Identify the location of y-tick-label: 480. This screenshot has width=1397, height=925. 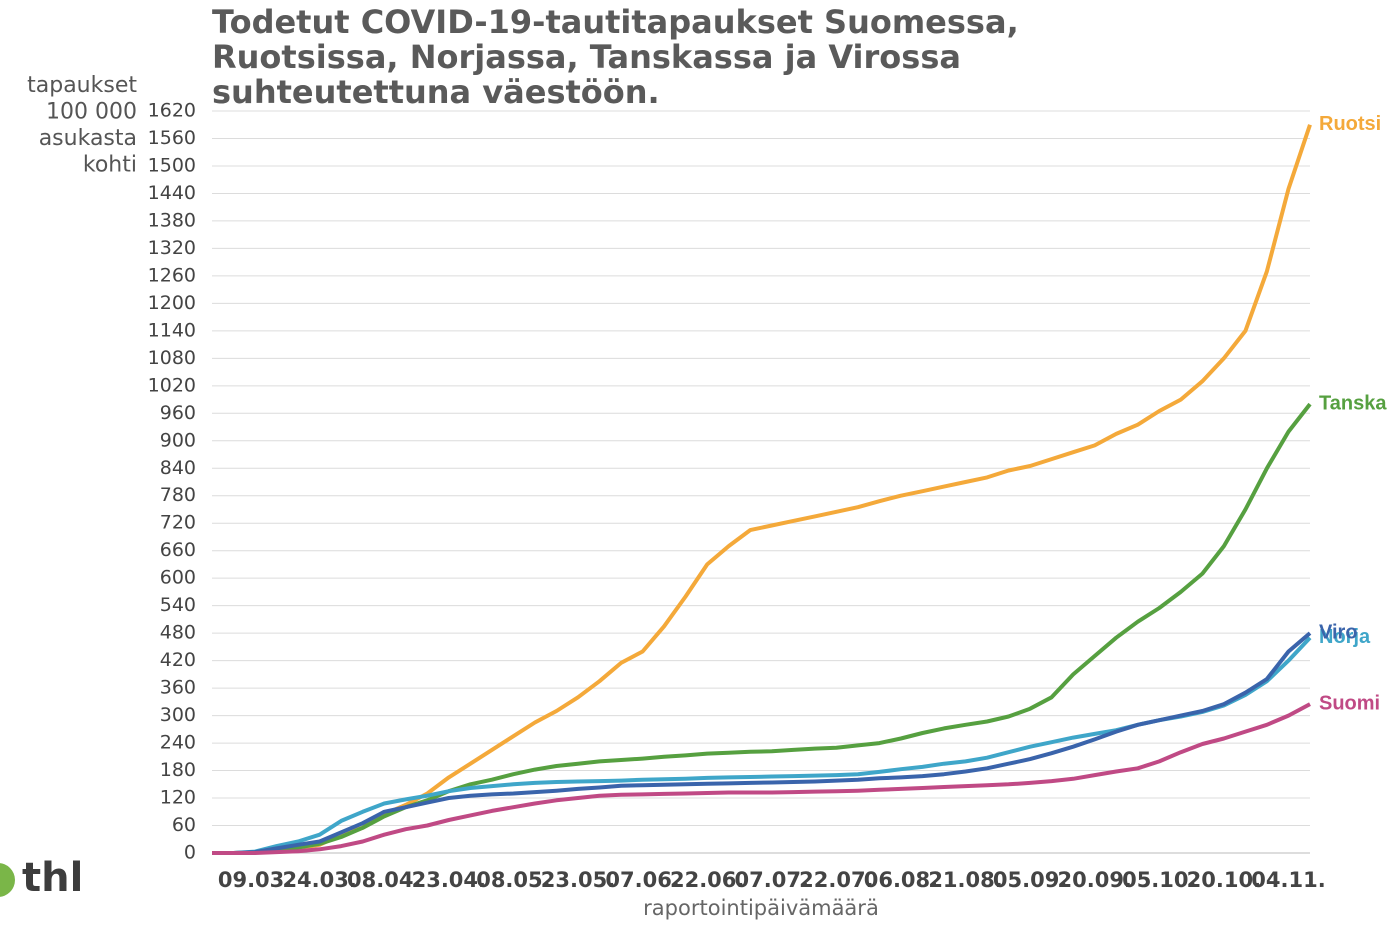
(178, 633).